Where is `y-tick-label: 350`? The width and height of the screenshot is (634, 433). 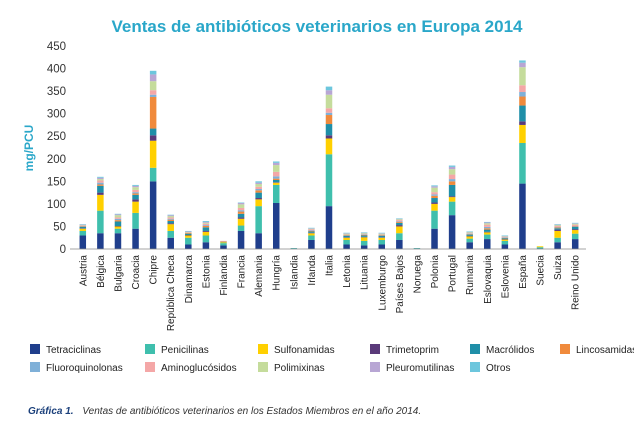 y-tick-label: 350 is located at coordinates (56, 92).